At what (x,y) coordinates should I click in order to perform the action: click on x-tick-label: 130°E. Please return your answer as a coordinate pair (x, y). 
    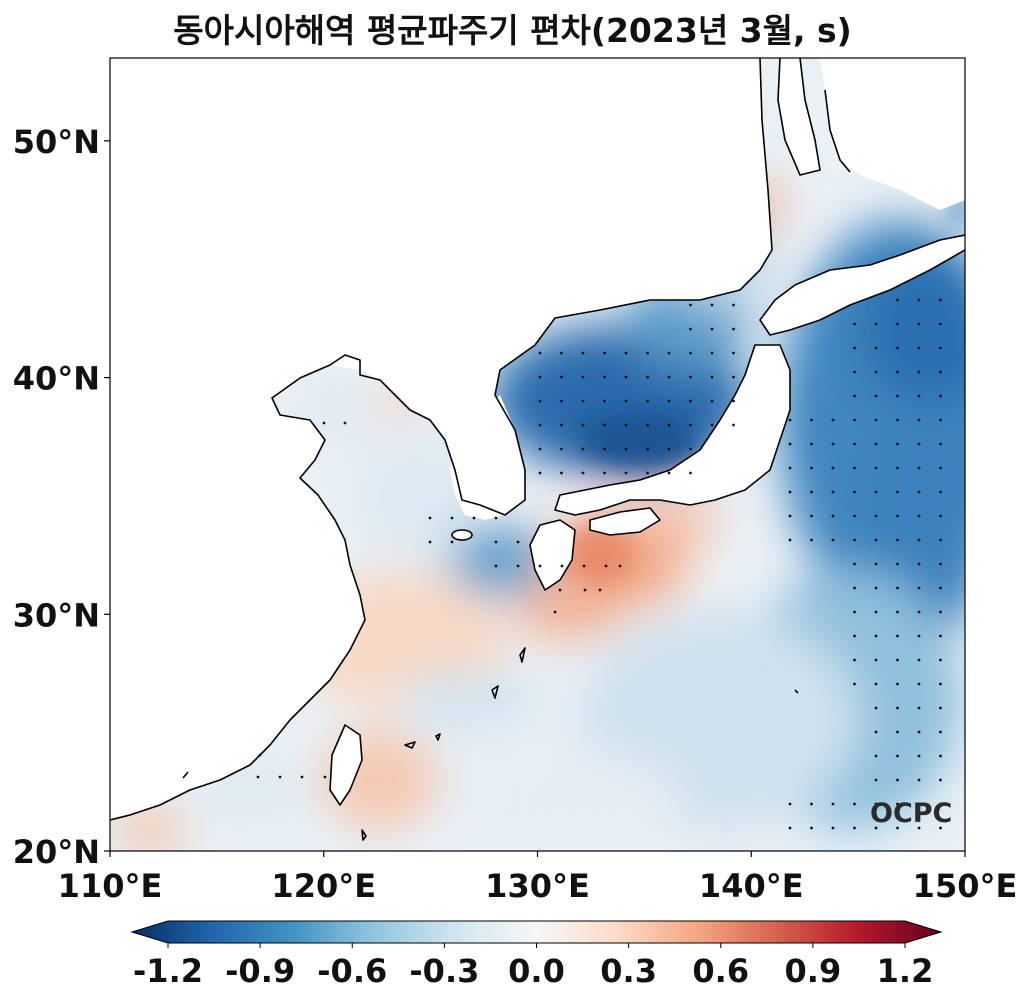
    Looking at the image, I should click on (537, 886).